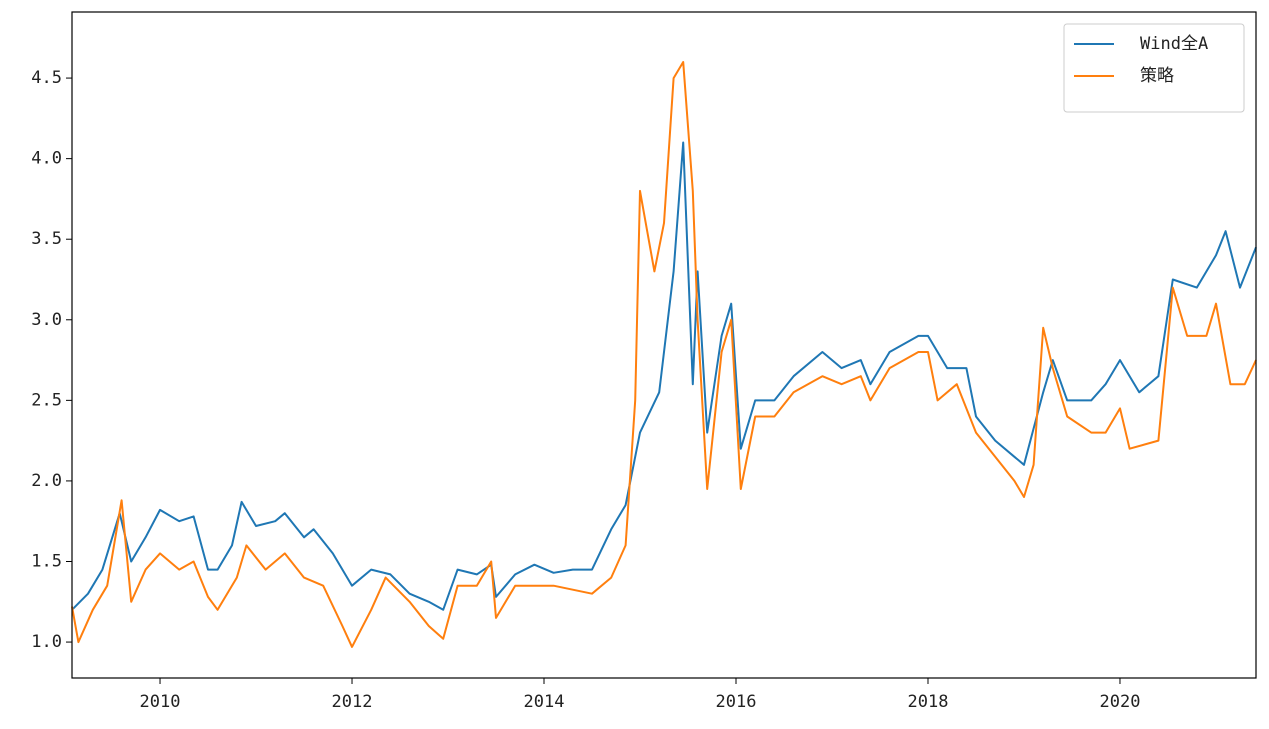 This screenshot has width=1269, height=729. Describe the element at coordinates (544, 702) in the screenshot. I see `x-tick-label: 2014` at that location.